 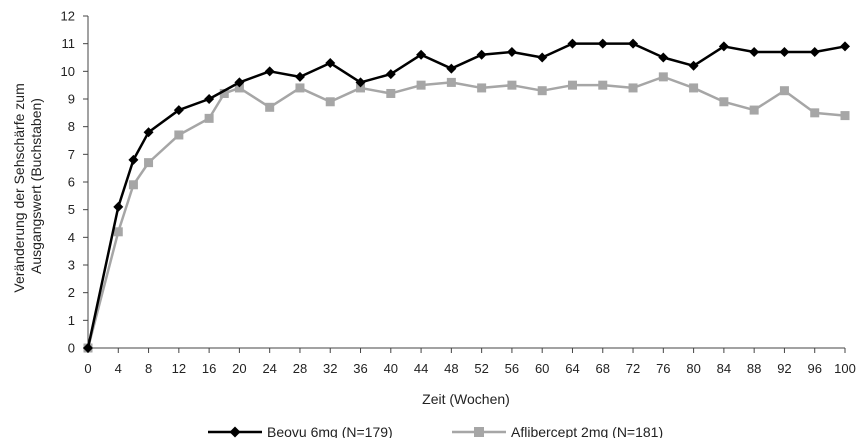 I want to click on x-tick-label: 96, so click(x=814, y=368).